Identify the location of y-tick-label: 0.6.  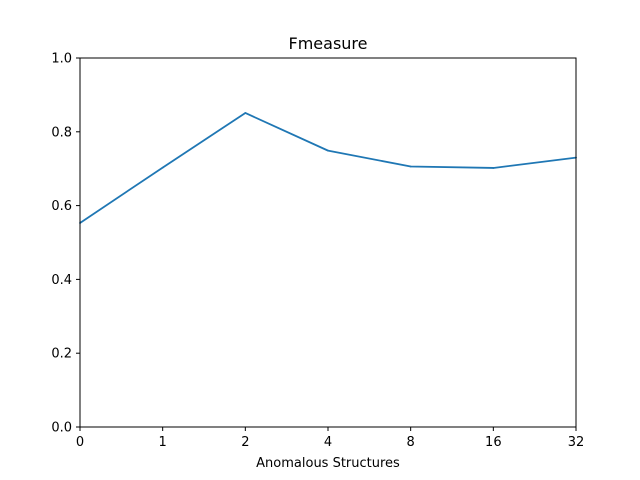
(61, 206).